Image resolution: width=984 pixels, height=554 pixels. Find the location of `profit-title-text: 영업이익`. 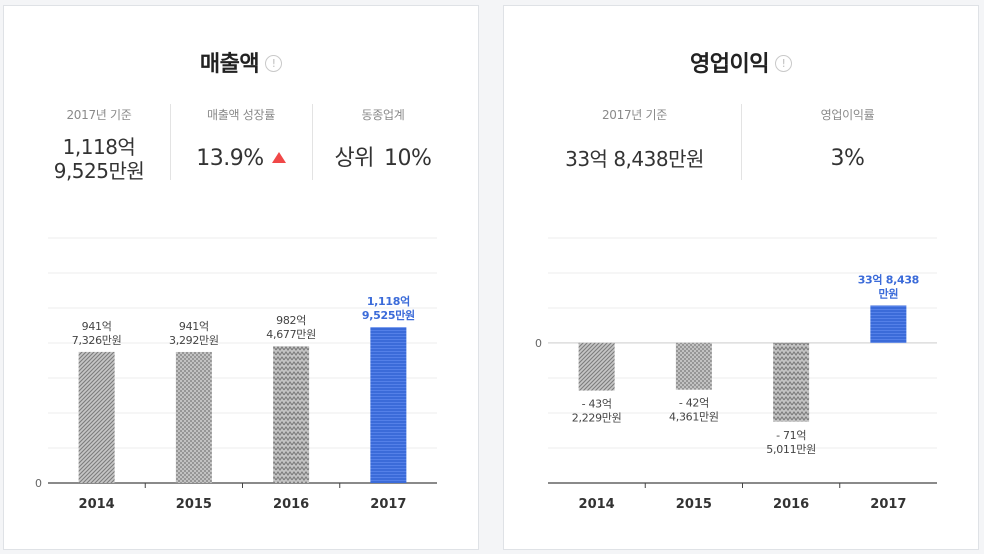

profit-title-text: 영업이익 is located at coordinates (729, 64).